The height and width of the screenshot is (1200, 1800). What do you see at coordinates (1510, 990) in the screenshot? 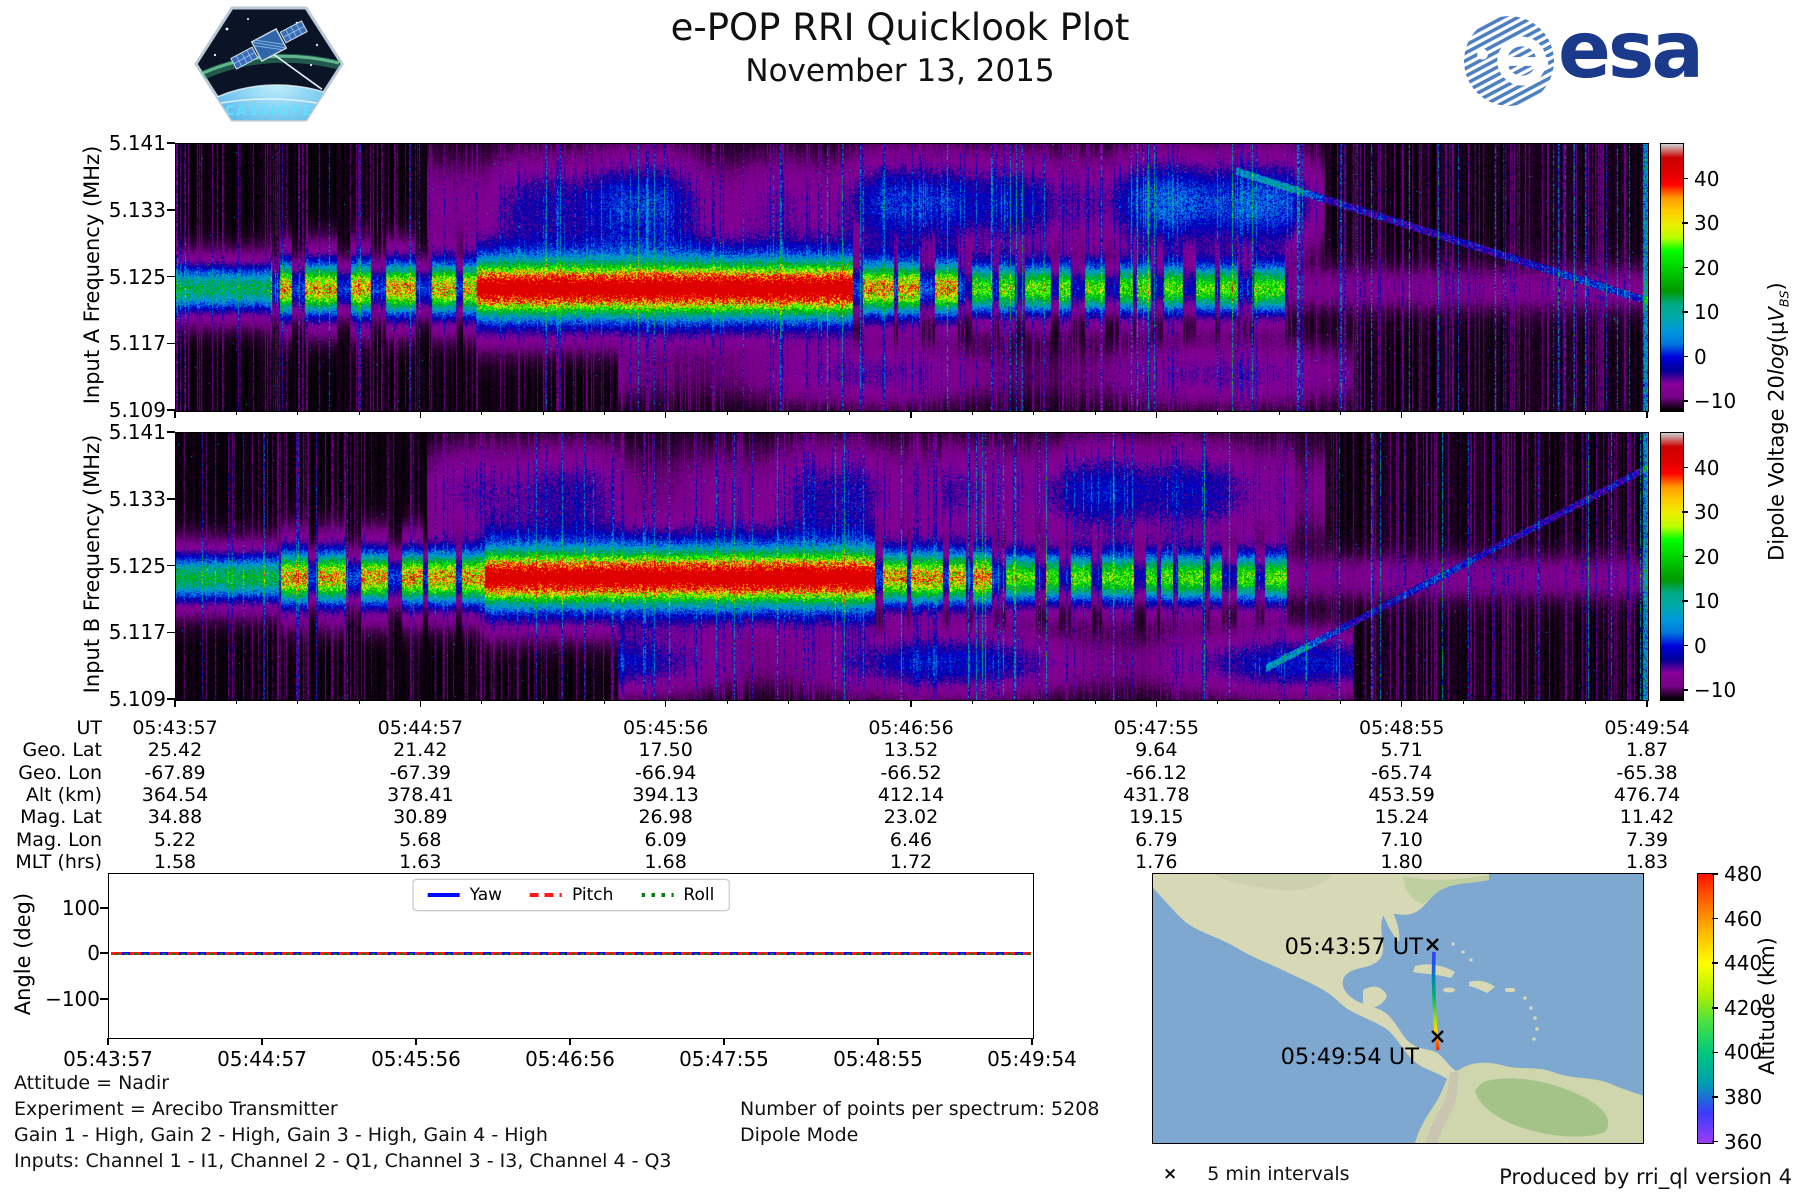
I see `map-puerto-rico` at bounding box center [1510, 990].